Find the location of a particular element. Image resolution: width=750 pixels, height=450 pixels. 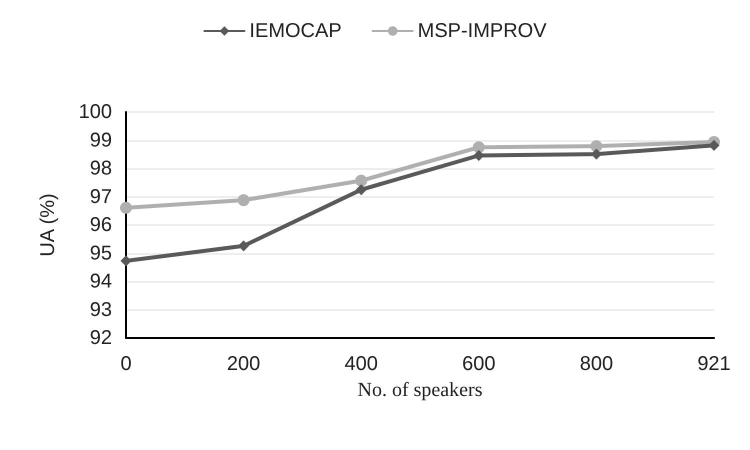

y-tick-label: 99 is located at coordinates (101, 140).